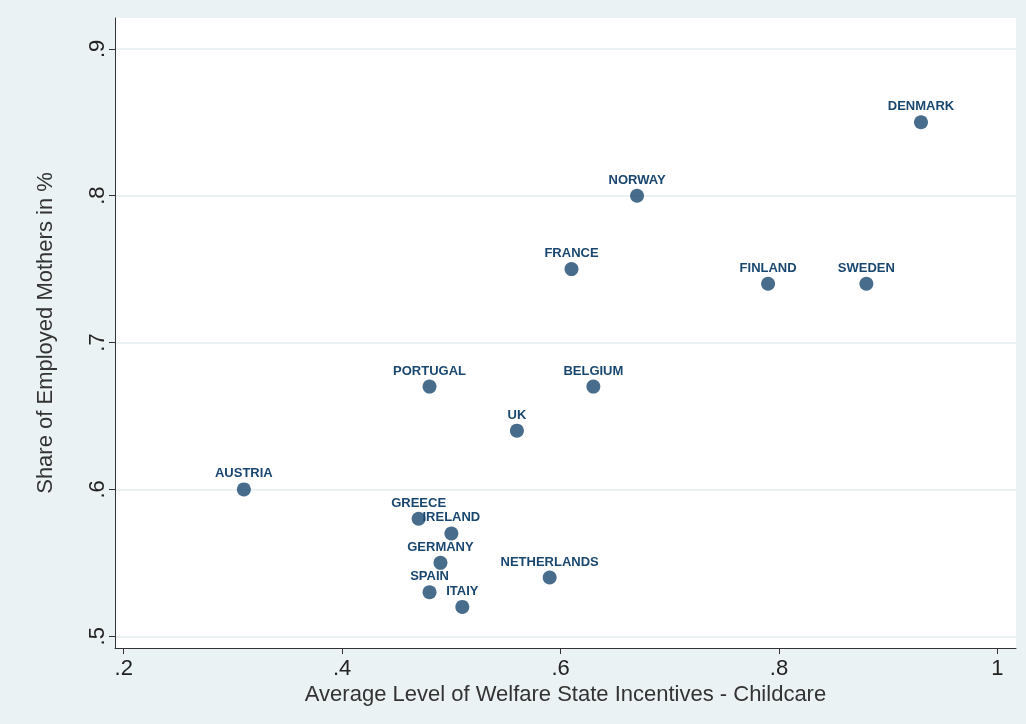  I want to click on y-tick-label: .8, so click(96, 195).